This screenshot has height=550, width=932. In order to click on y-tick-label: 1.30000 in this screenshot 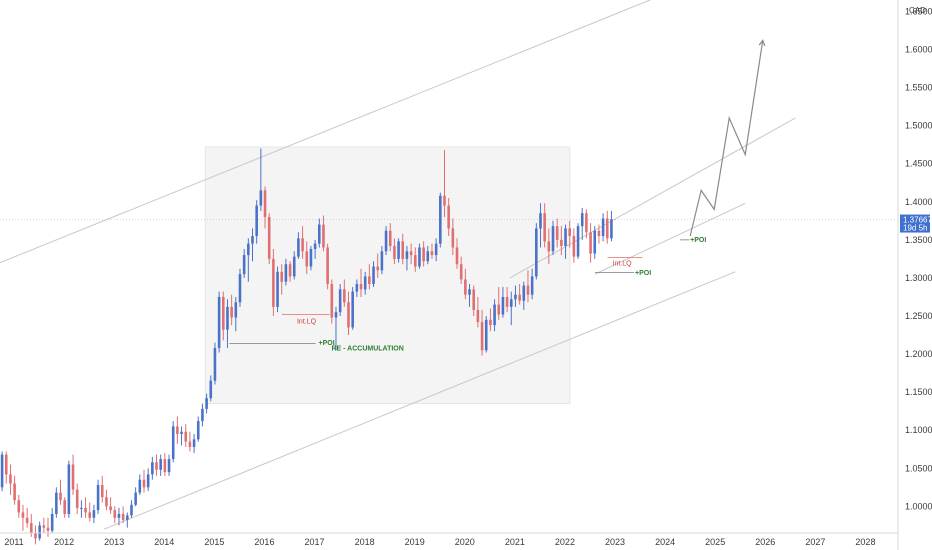, I will do `click(918, 278)`.